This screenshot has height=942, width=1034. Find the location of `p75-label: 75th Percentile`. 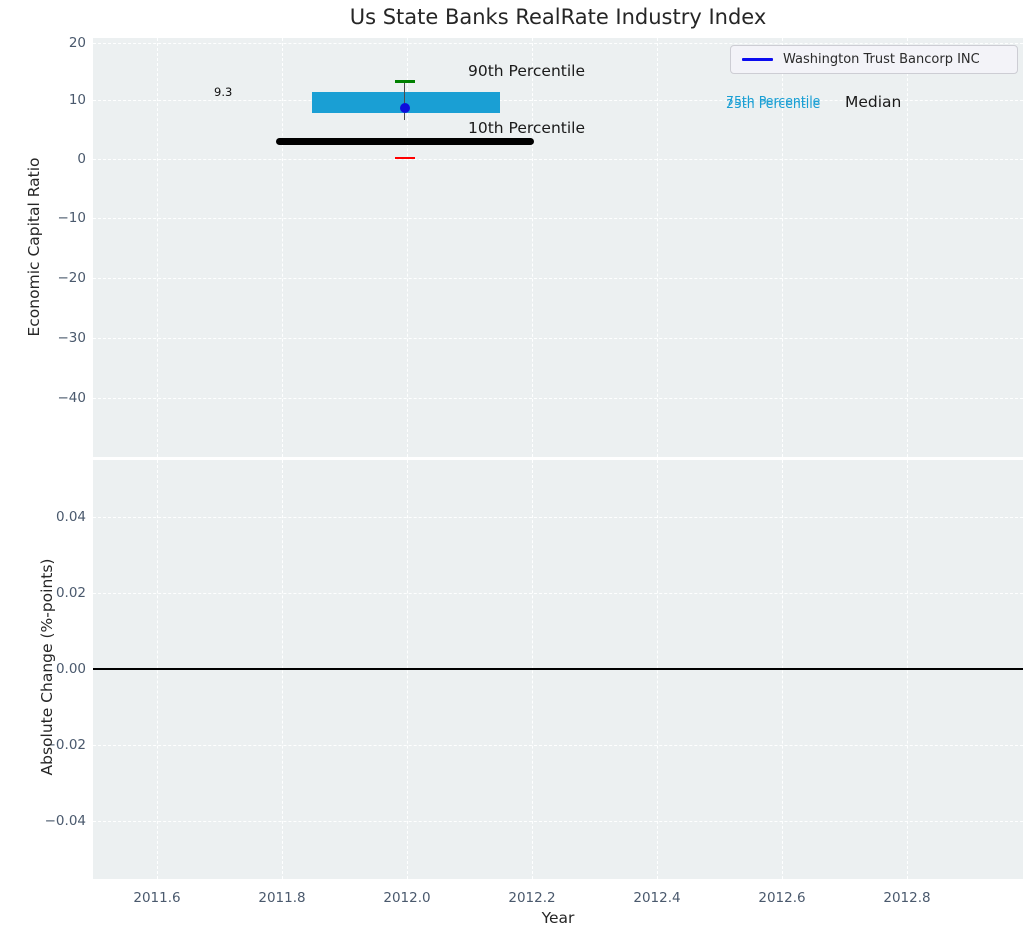

p75-label: 75th Percentile is located at coordinates (773, 100).